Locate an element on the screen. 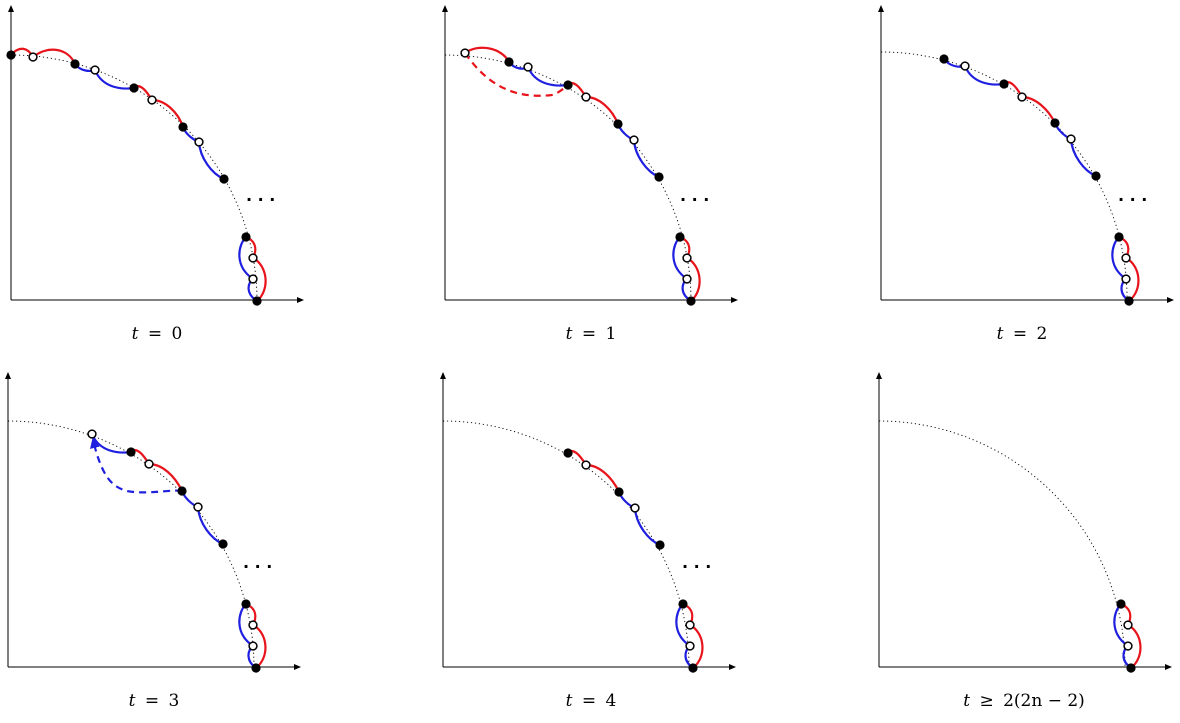 This screenshot has height=723, width=1180. panel-t3: · · · t = 3 is located at coordinates (153, 541).